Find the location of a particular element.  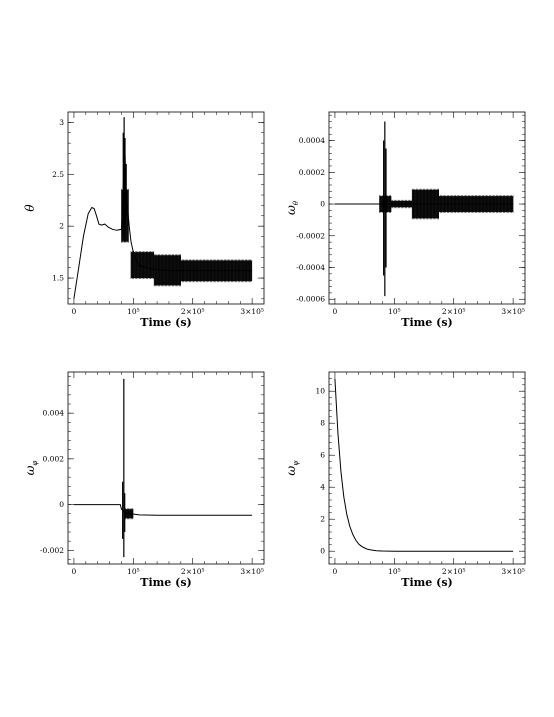

y-tick-label: 0.004 is located at coordinates (54, 413).